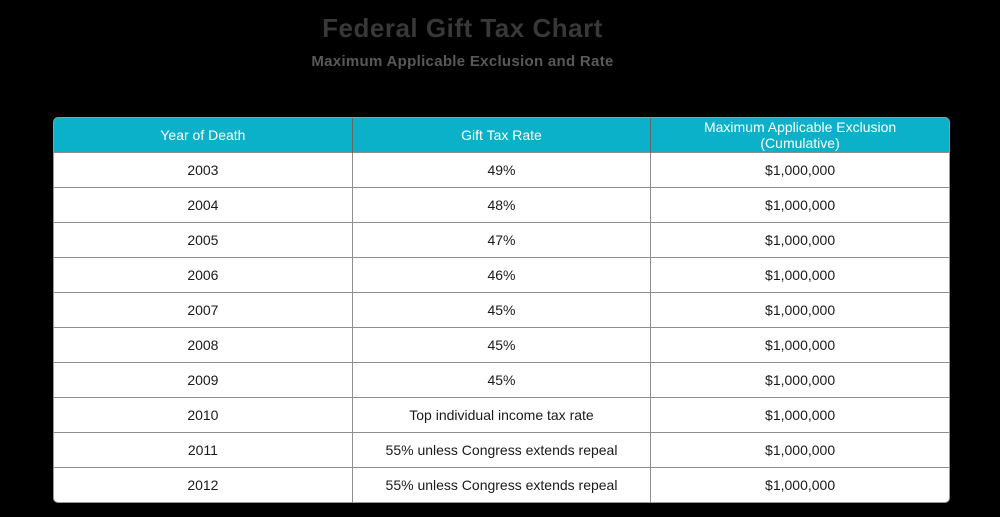 The height and width of the screenshot is (517, 1000). I want to click on cell-year: 2012, so click(203, 484).